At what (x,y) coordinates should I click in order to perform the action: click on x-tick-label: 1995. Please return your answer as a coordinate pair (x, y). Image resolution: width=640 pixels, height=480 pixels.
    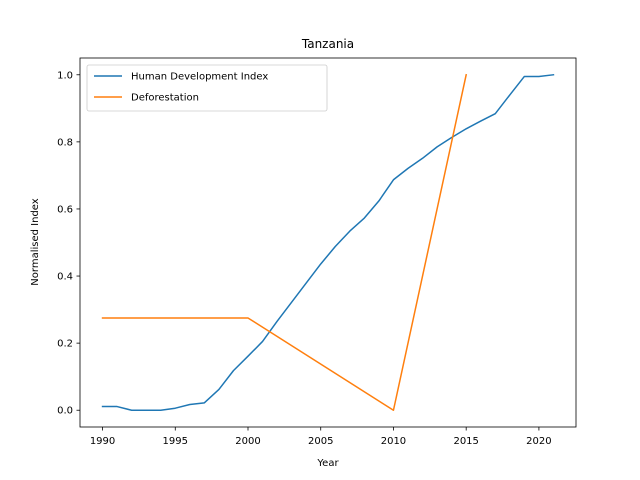
    Looking at the image, I should click on (175, 441).